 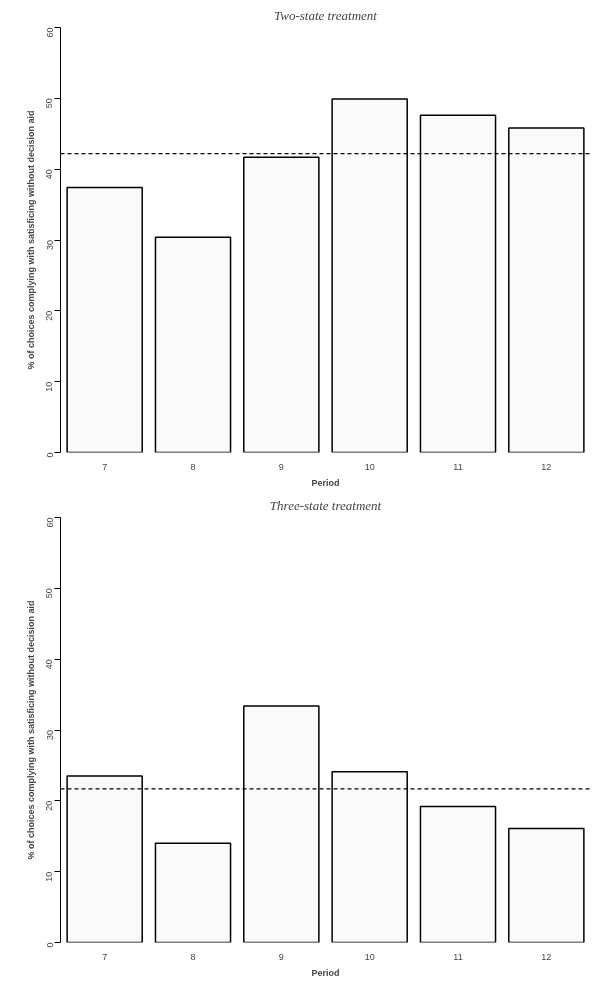 I want to click on chart-title: Three-state treatment, so click(x=325, y=505).